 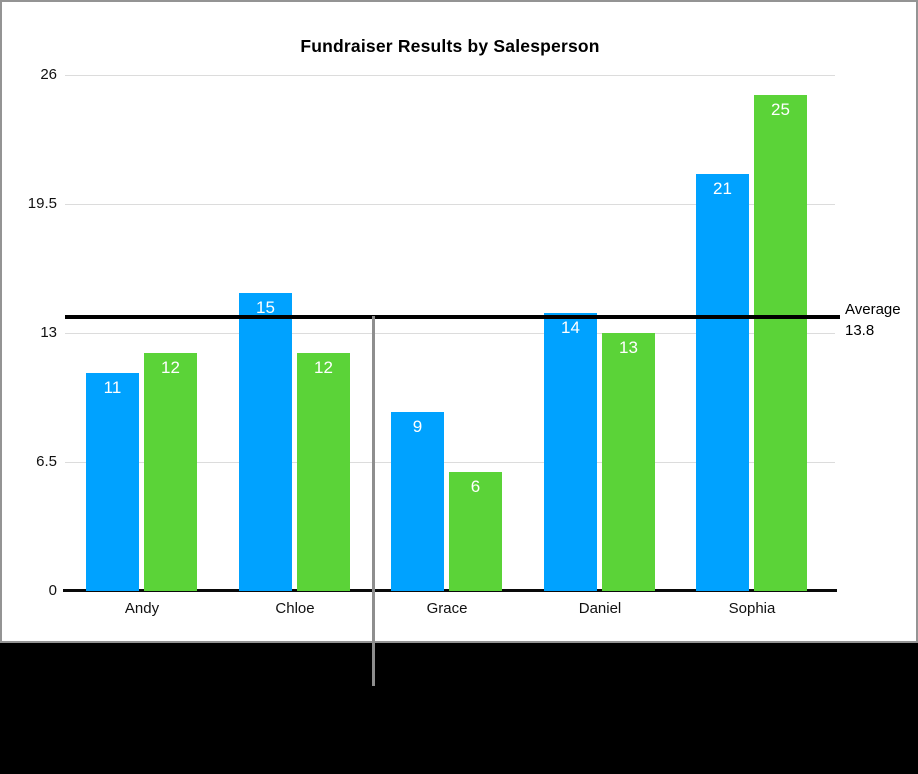 I want to click on bar-blue-andy, so click(x=112, y=482).